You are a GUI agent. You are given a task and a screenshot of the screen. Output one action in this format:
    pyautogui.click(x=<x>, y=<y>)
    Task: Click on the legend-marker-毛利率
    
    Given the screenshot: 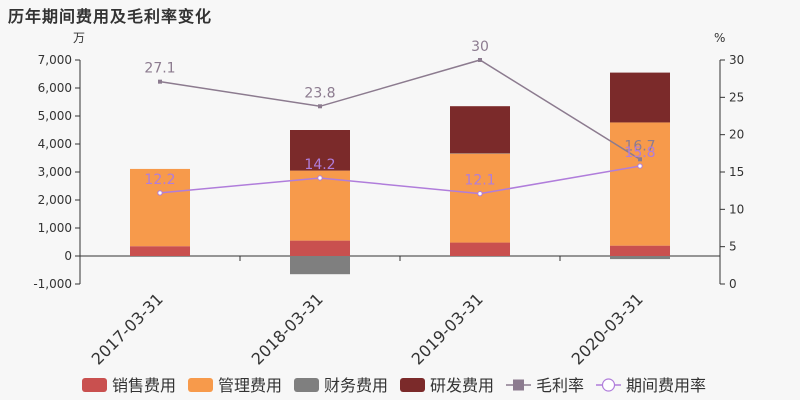 What is the action you would take?
    pyautogui.click(x=518, y=385)
    